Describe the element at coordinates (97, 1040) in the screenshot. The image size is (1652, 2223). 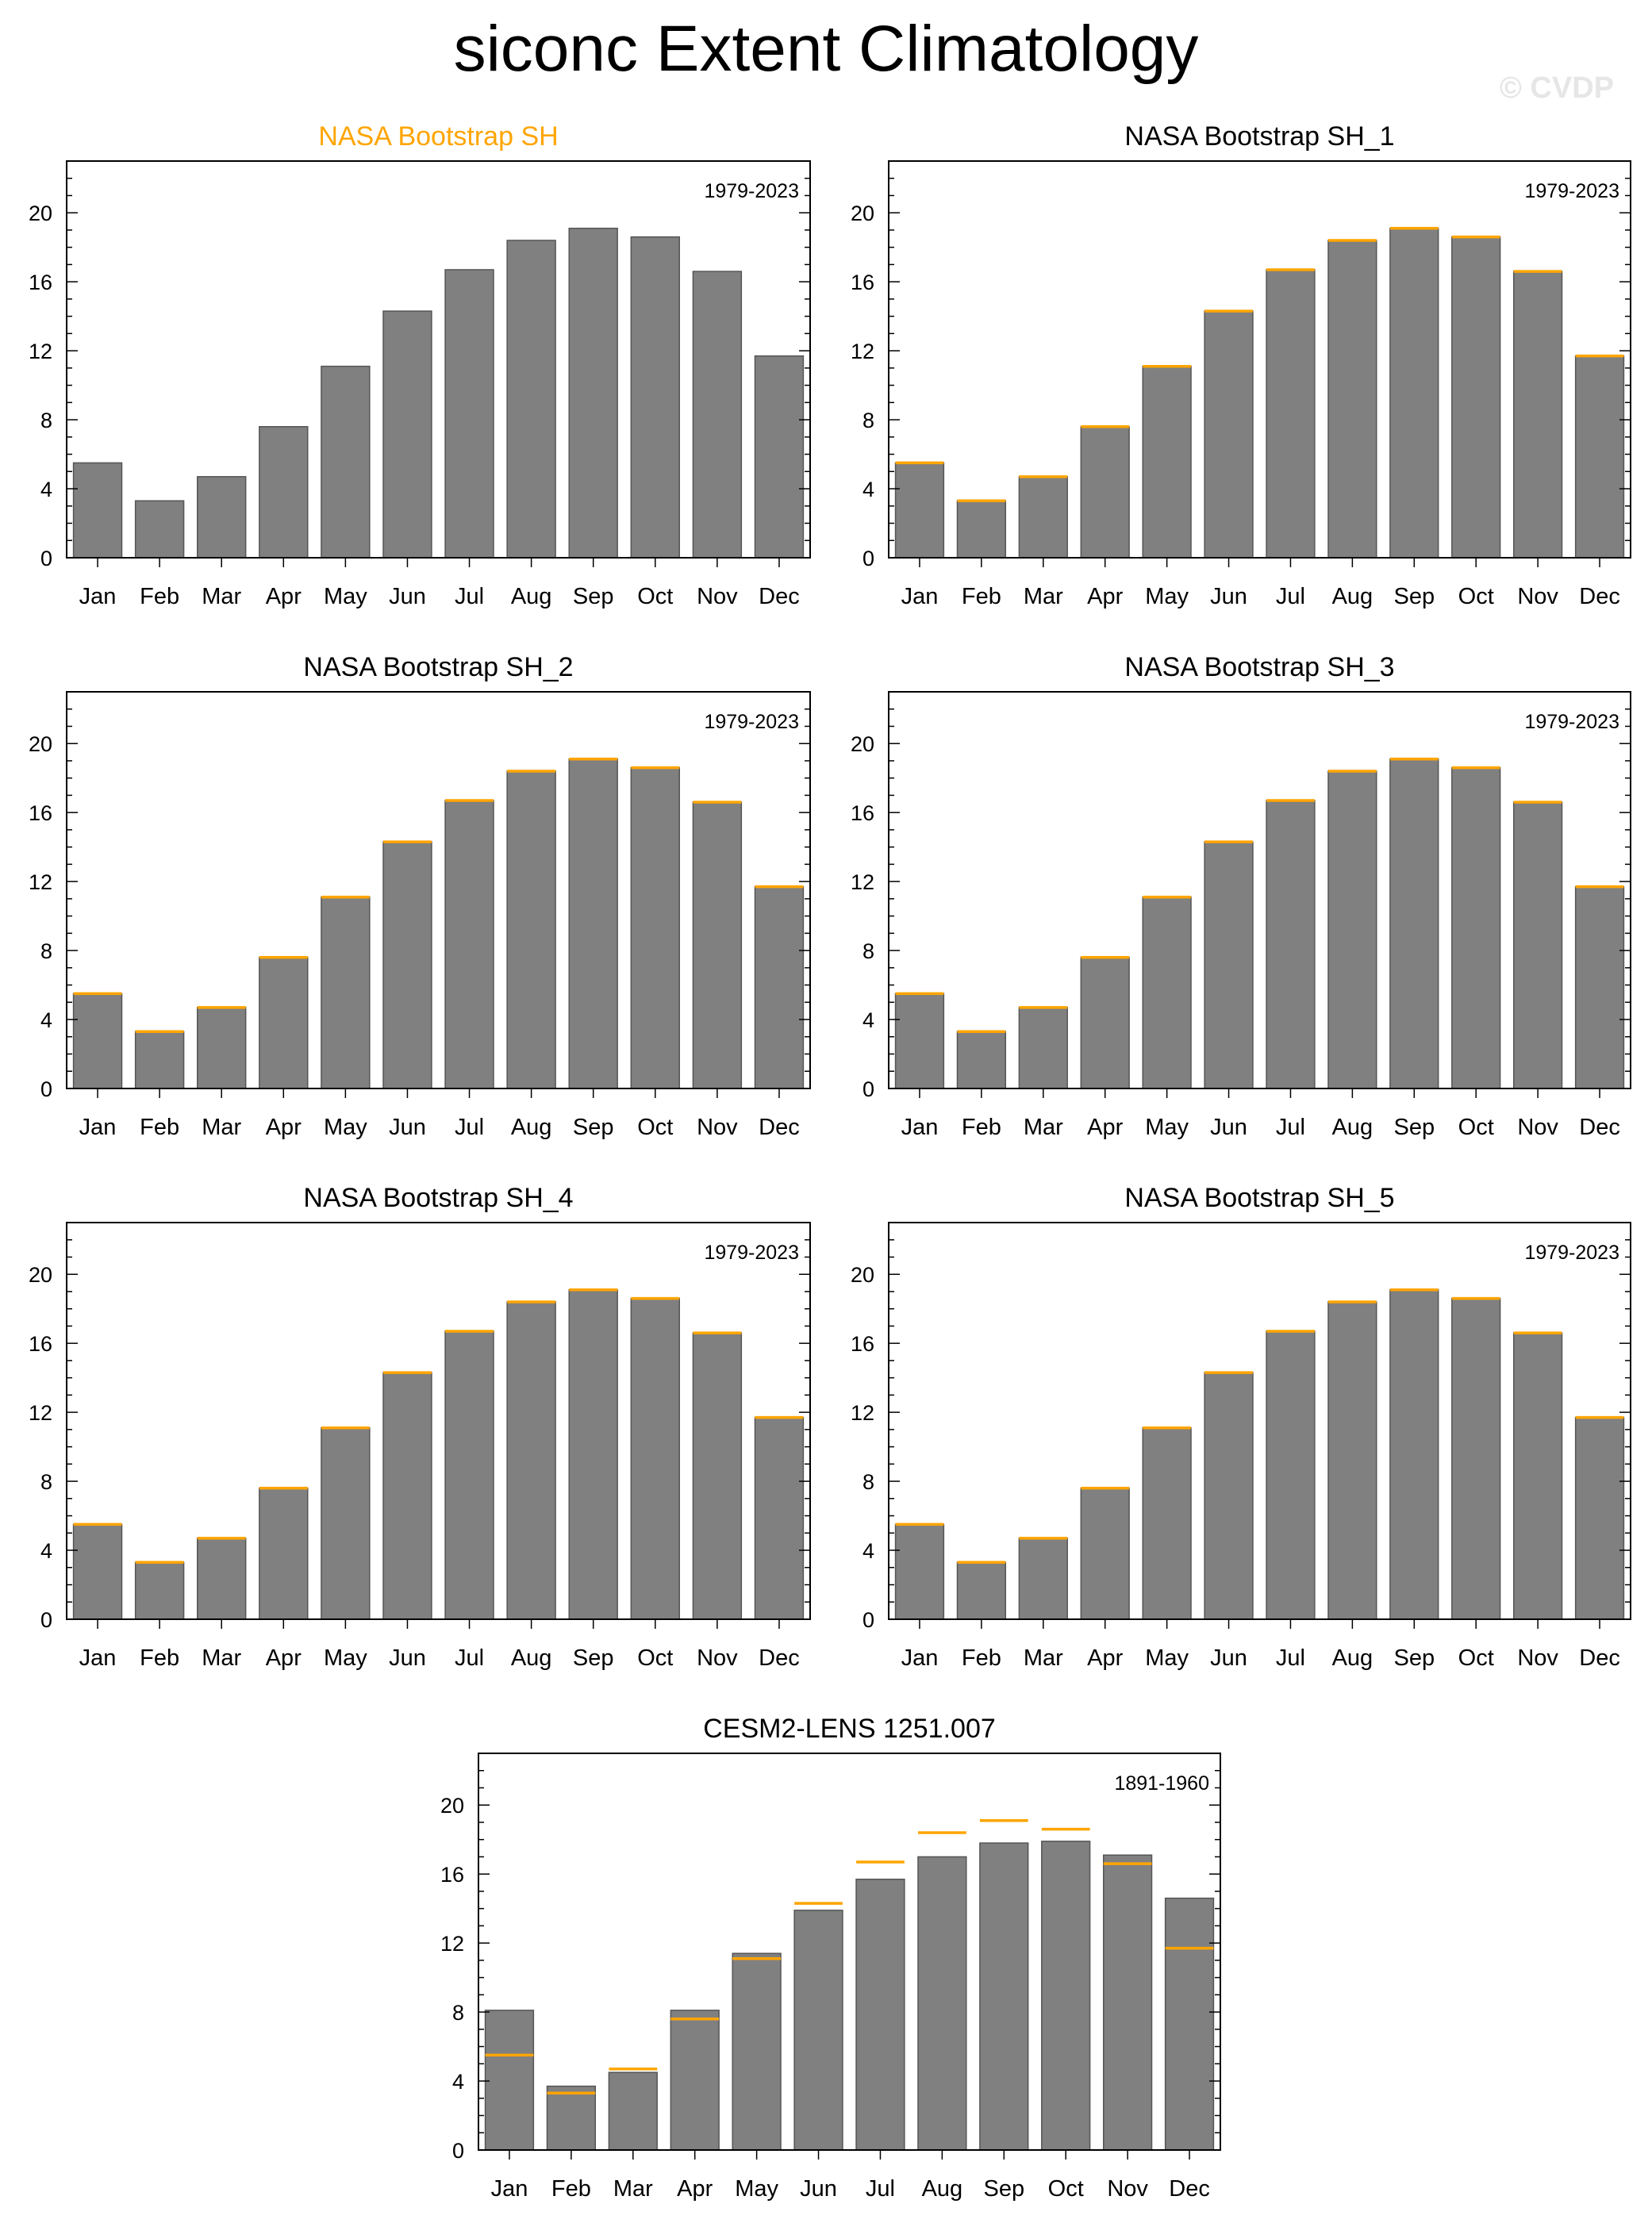
I see `bar-jan` at that location.